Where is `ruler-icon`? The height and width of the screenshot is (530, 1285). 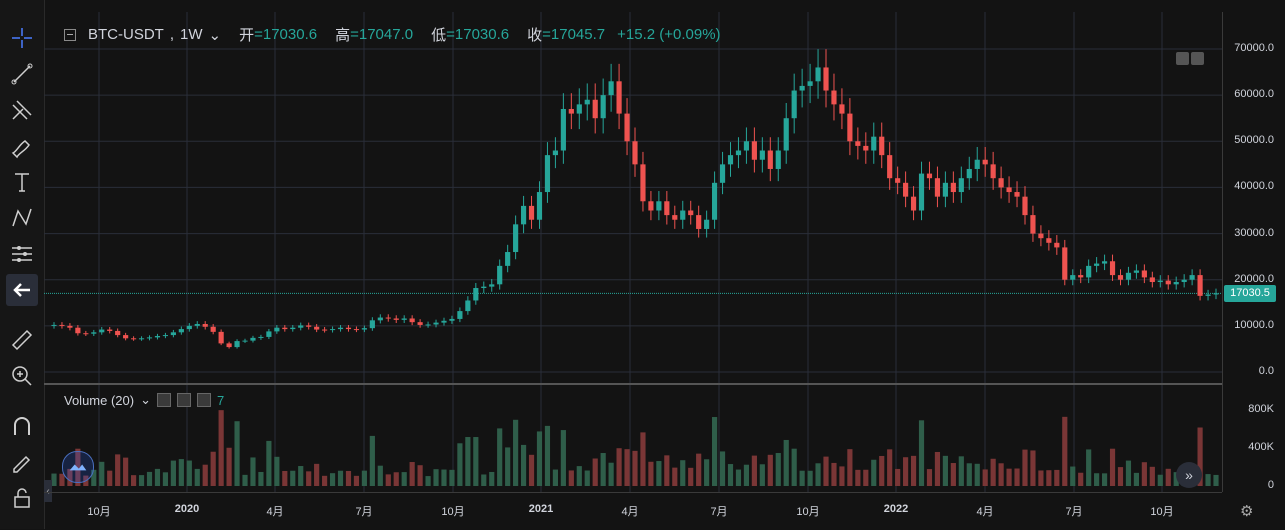
ruler-icon is located at coordinates (22, 340).